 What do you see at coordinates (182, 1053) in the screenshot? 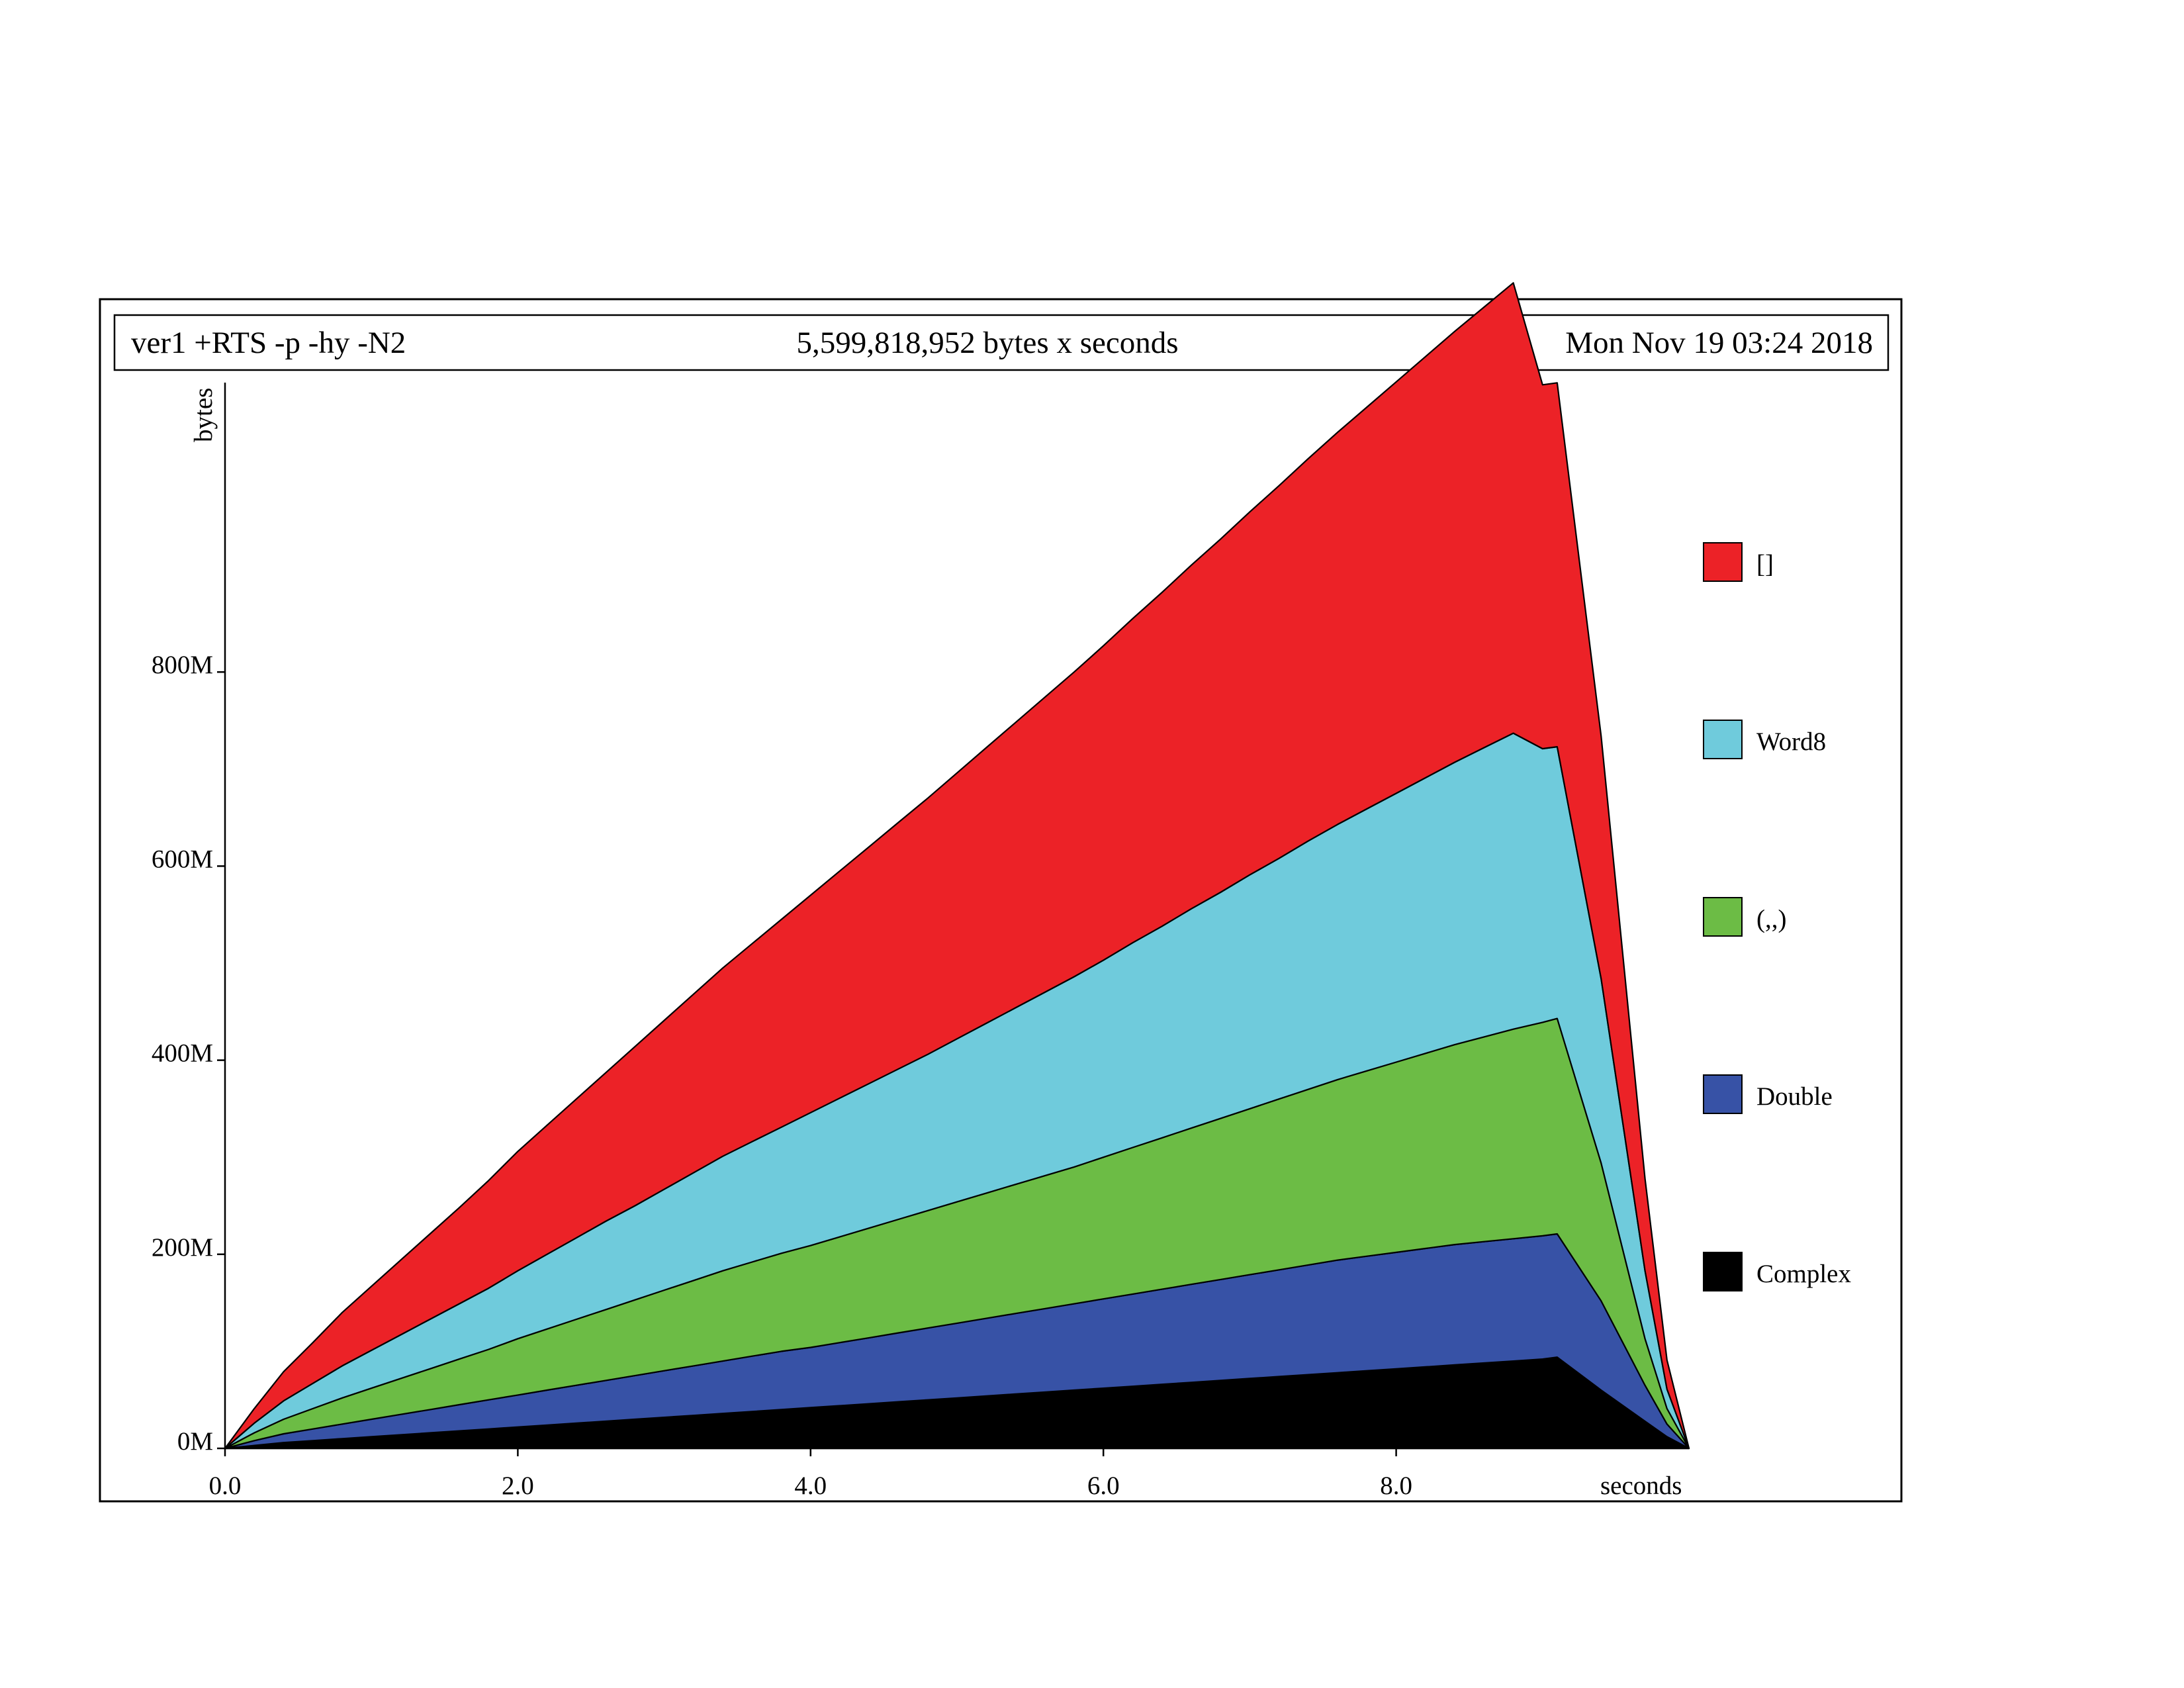
I see `y-tick-label: 400M` at bounding box center [182, 1053].